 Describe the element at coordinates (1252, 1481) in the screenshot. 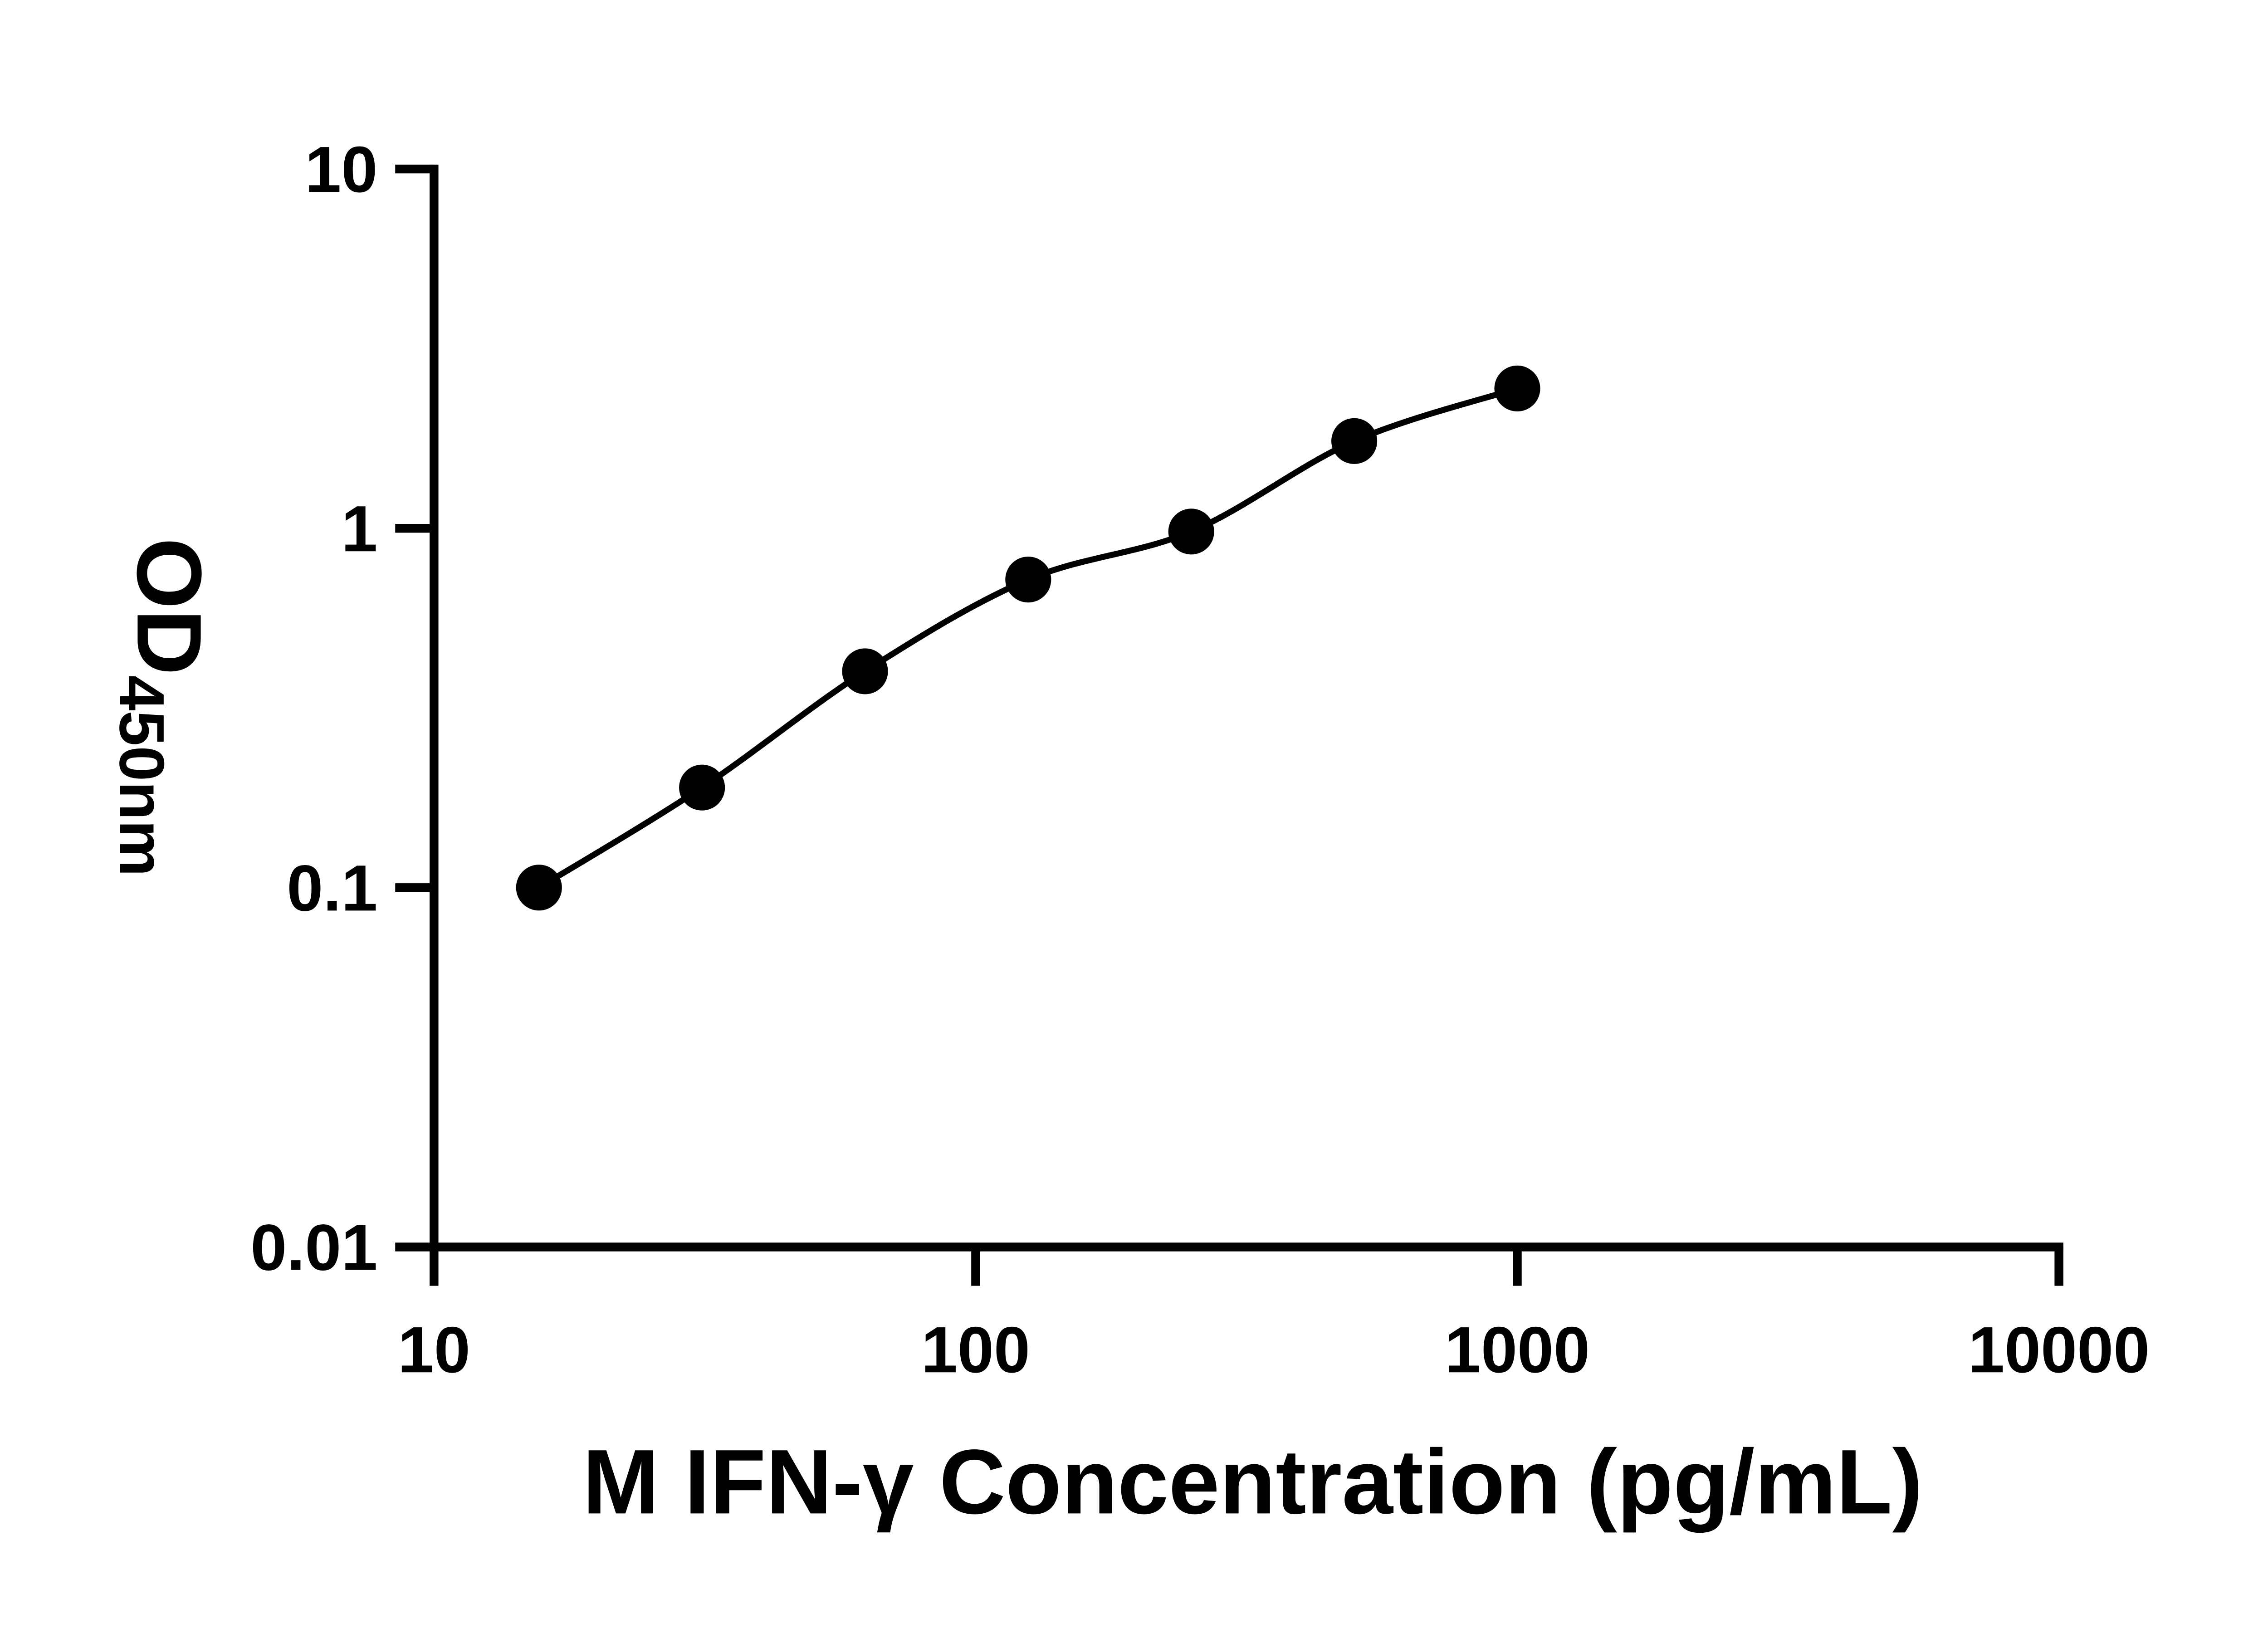

I see `x-axis-title: M IFN-γ Concentration (pg/mL)` at that location.